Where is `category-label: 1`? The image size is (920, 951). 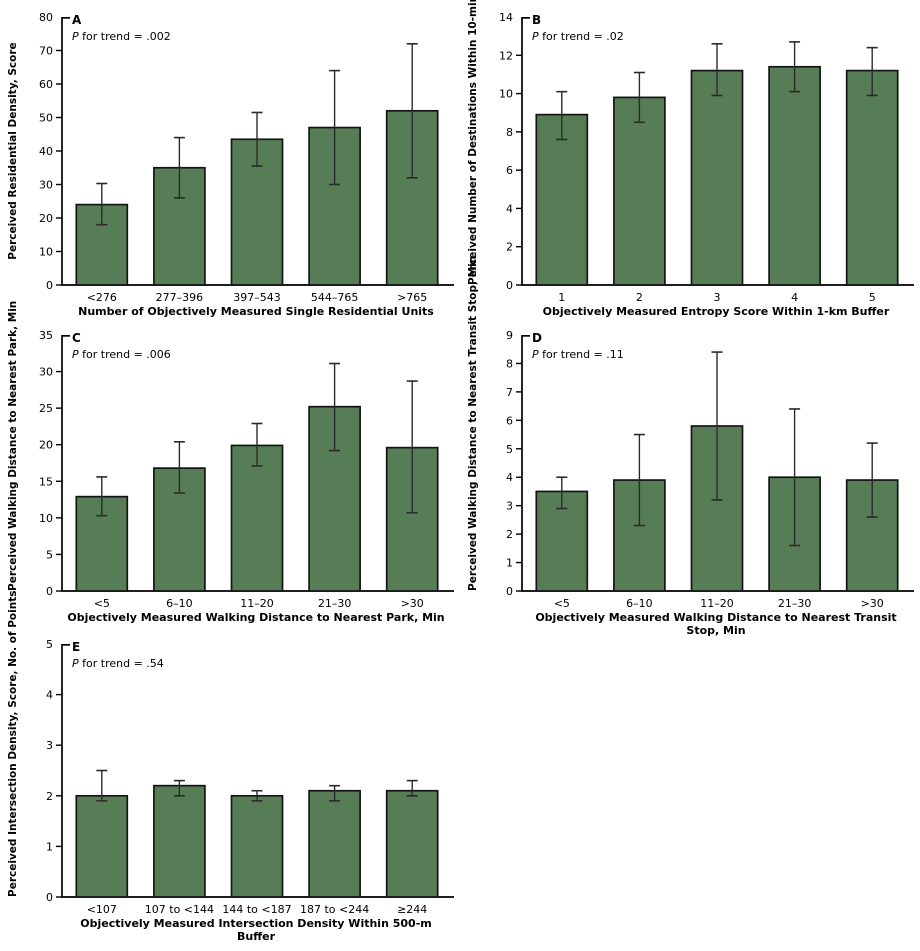
category-label: 1 is located at coordinates (561, 297).